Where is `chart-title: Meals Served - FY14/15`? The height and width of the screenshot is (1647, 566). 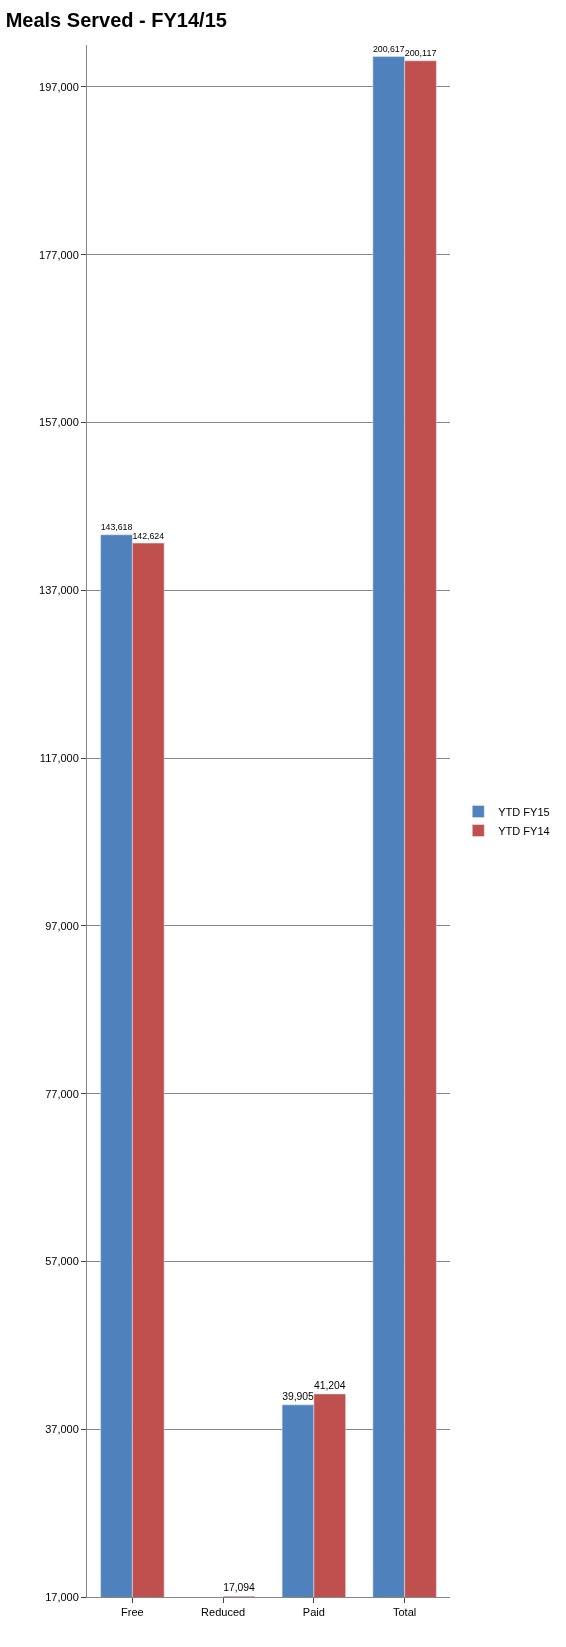
chart-title: Meals Served - FY14/15 is located at coordinates (116, 20).